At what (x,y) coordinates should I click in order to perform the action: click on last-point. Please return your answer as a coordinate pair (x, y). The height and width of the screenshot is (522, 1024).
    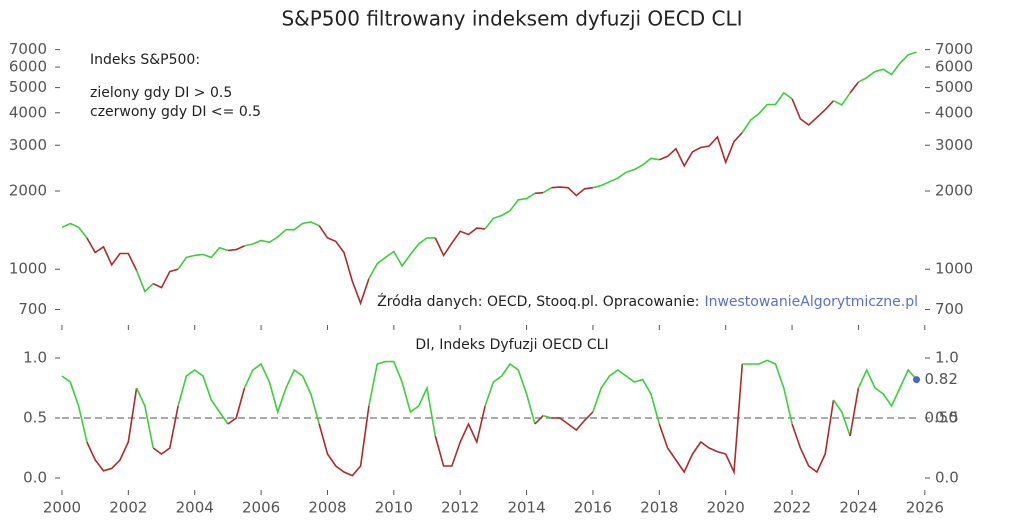
    Looking at the image, I should click on (917, 380).